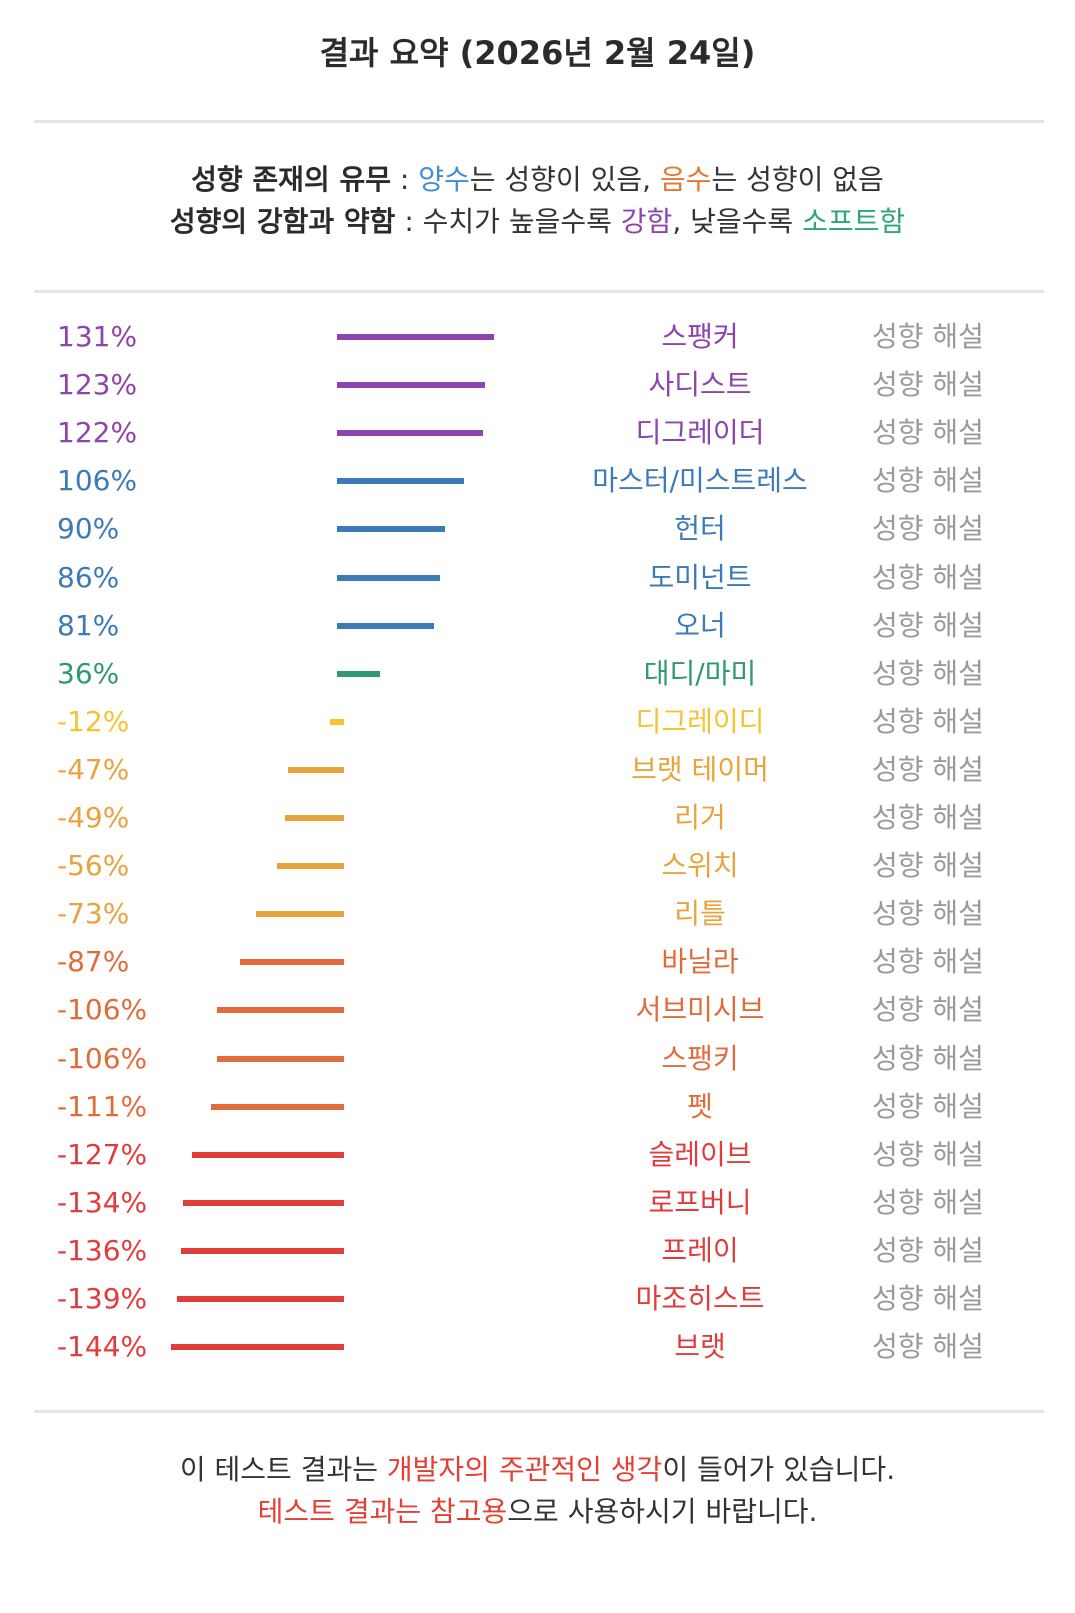  I want to click on chart-row: -56% 스위치 성향 해설, so click(537, 866).